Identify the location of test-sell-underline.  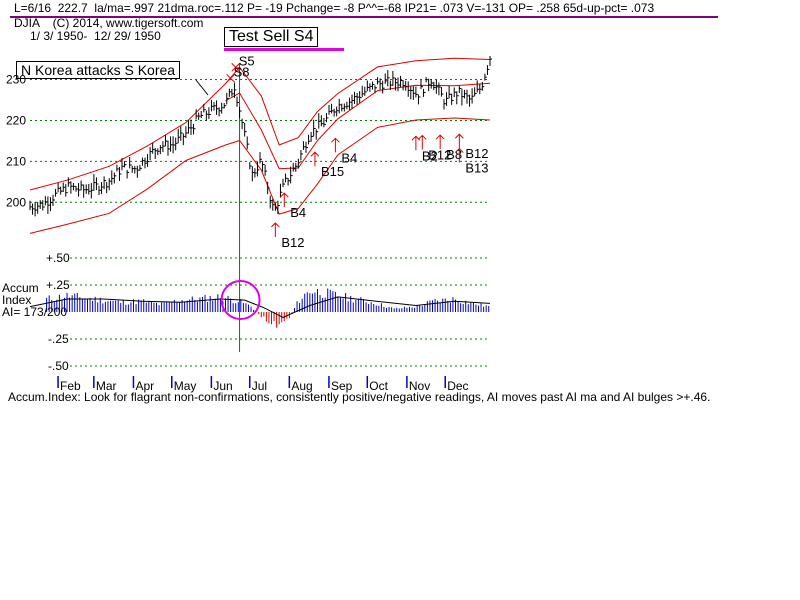
(284, 49).